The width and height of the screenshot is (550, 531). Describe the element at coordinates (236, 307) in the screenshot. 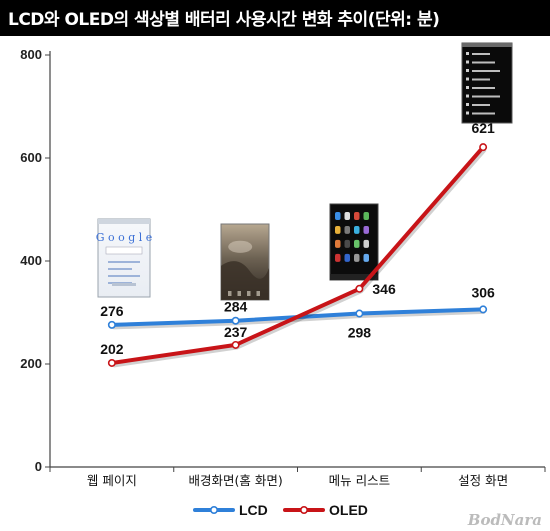

I see `data-label-lcd: 284` at that location.